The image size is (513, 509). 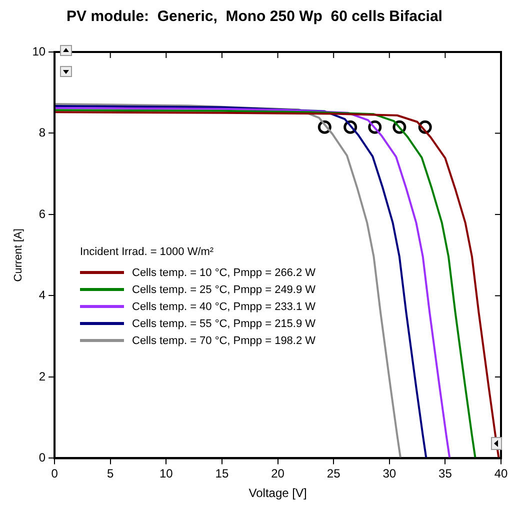 What do you see at coordinates (224, 306) in the screenshot?
I see `legend-label: Cells temp. = 40 °C, Pmpp = 233.1 W` at bounding box center [224, 306].